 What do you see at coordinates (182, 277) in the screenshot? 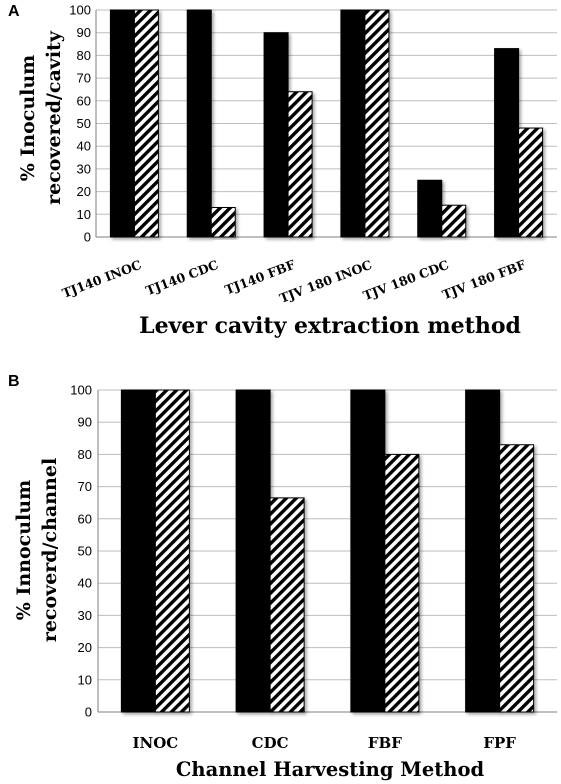
I see `x-category-label: TJ140 CDC` at bounding box center [182, 277].